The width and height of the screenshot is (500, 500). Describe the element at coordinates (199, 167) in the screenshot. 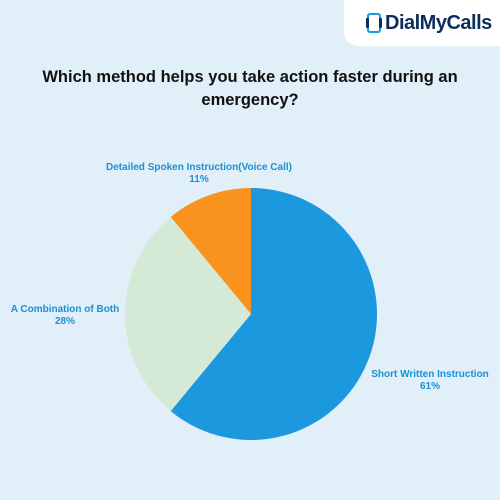

I see `slice-label: Detailed Spoken Instruction(Voice Call)` at that location.